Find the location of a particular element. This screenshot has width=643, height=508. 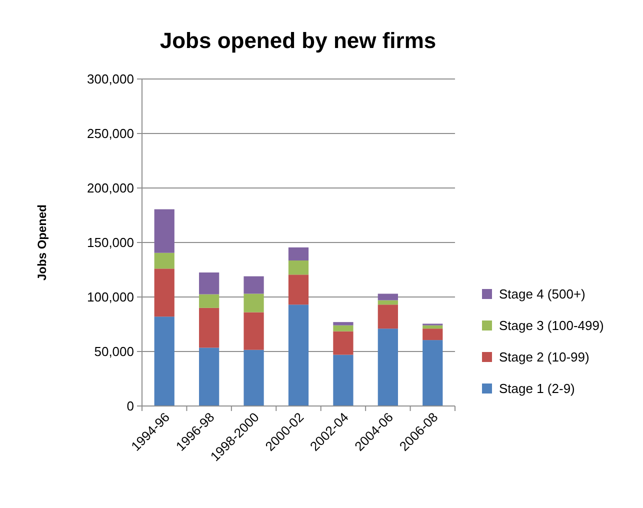

legend-label: Stage 2 (10-99) is located at coordinates (544, 357).